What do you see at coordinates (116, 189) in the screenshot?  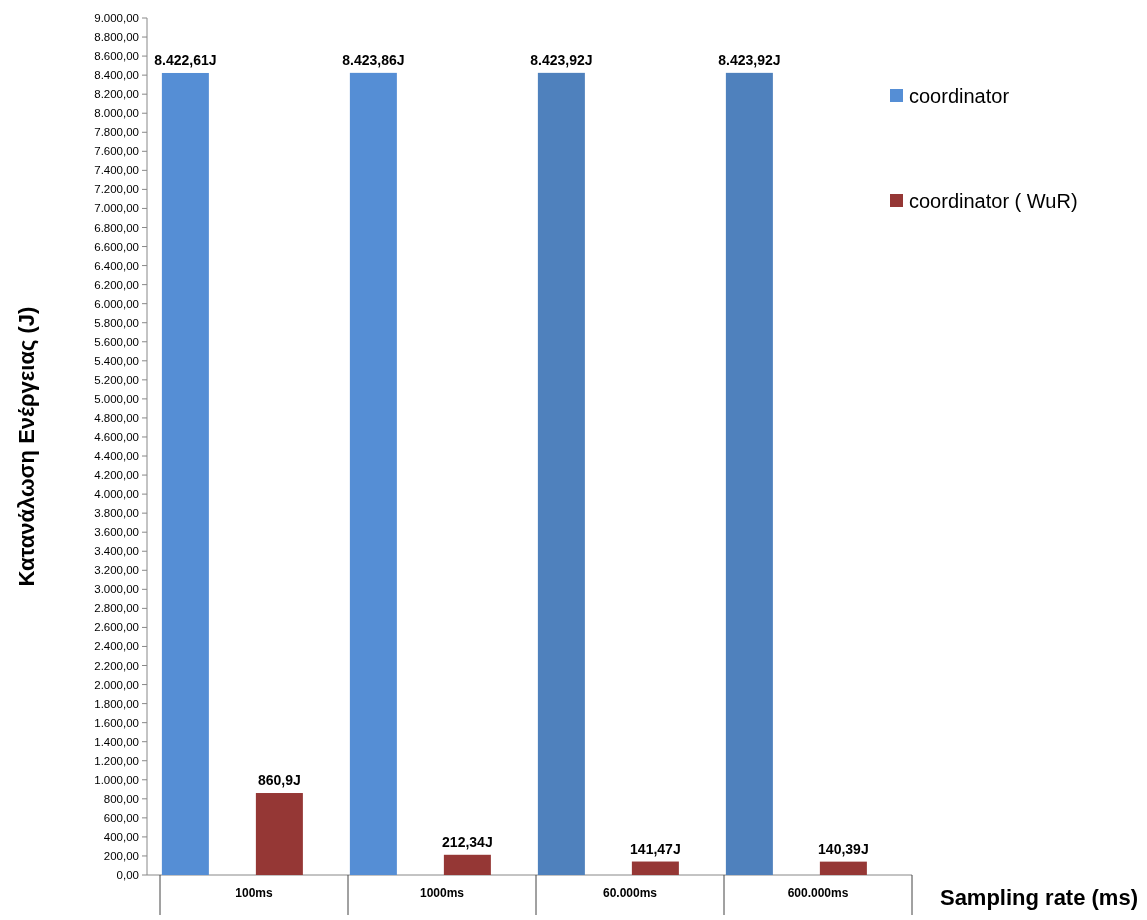 I see `y-tick-label: 7.200,00` at bounding box center [116, 189].